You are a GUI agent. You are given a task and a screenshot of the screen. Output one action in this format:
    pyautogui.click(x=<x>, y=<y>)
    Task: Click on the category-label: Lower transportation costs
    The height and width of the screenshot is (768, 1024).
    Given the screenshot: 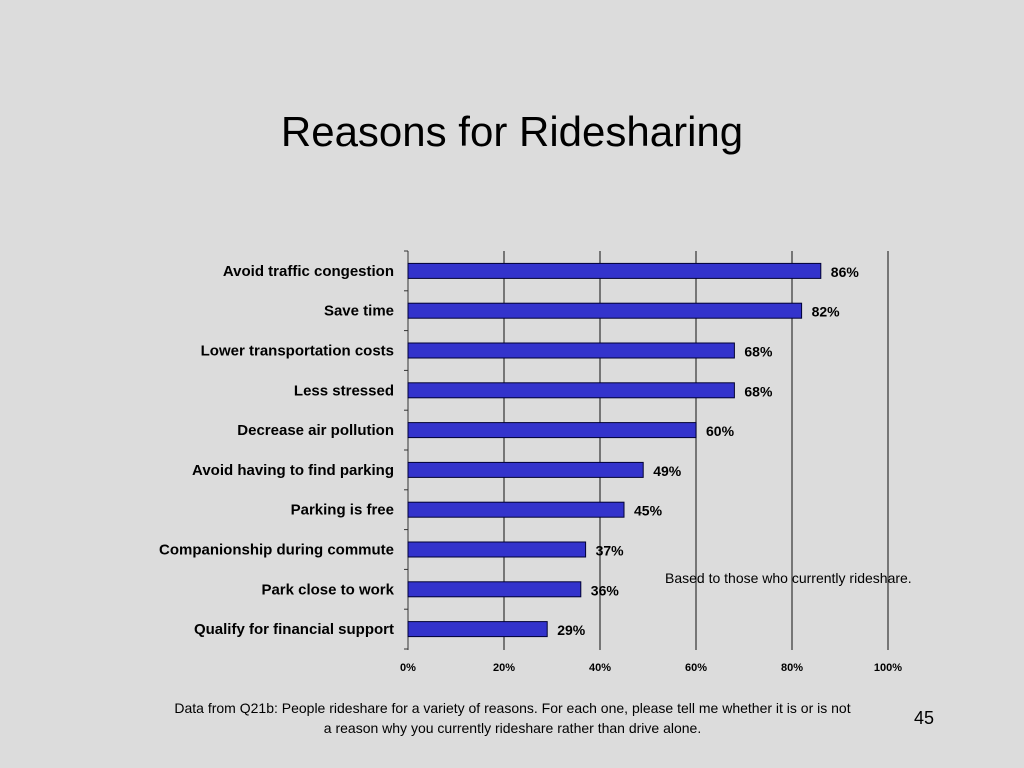 What is the action you would take?
    pyautogui.click(x=297, y=351)
    